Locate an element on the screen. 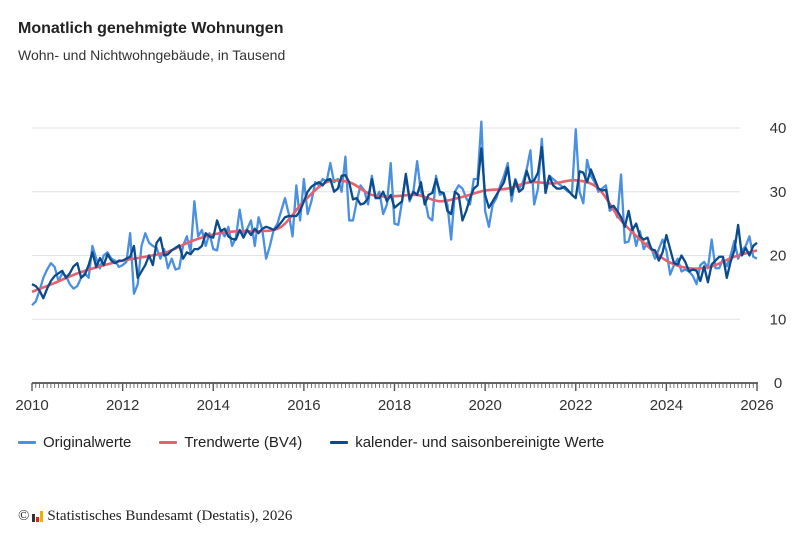 The height and width of the screenshot is (540, 810). chart-subtitle: Wohn- und Nichtwohngebäude, in Tausend is located at coordinates (152, 55).